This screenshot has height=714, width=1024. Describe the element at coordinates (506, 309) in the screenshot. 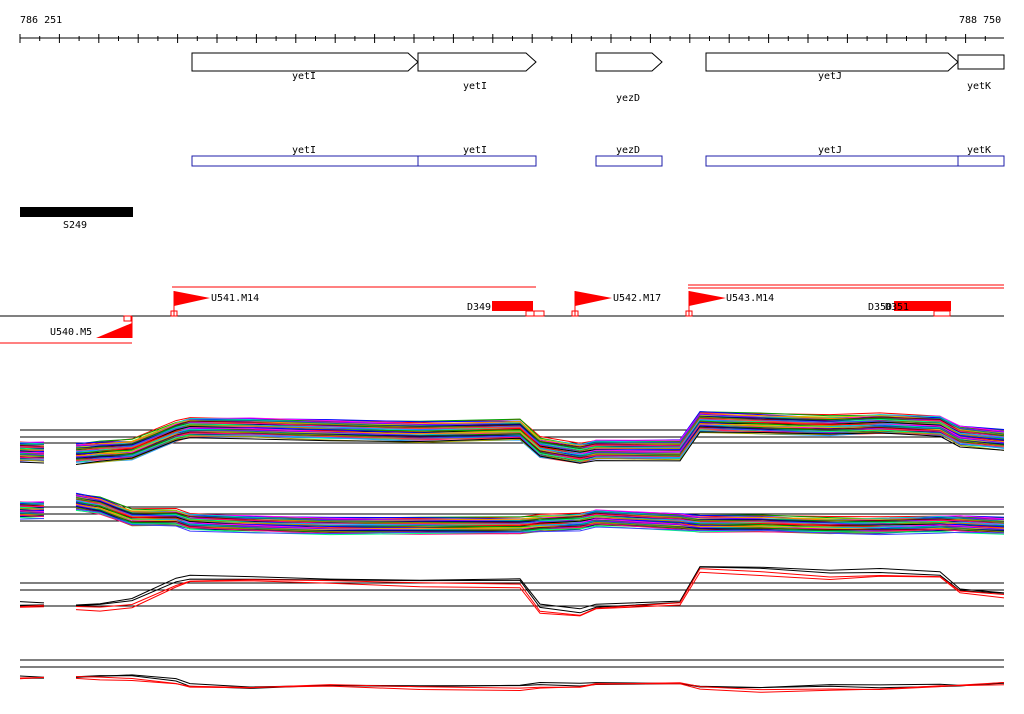

I see `terminator-marker: D349` at that location.